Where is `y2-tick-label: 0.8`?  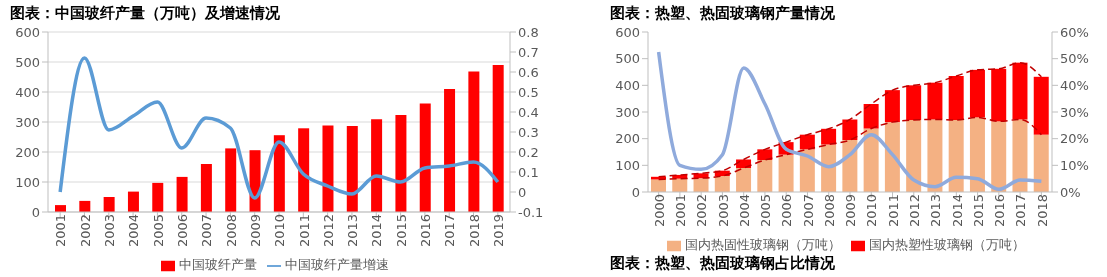
y2-tick-label: 0.8 is located at coordinates (528, 32).